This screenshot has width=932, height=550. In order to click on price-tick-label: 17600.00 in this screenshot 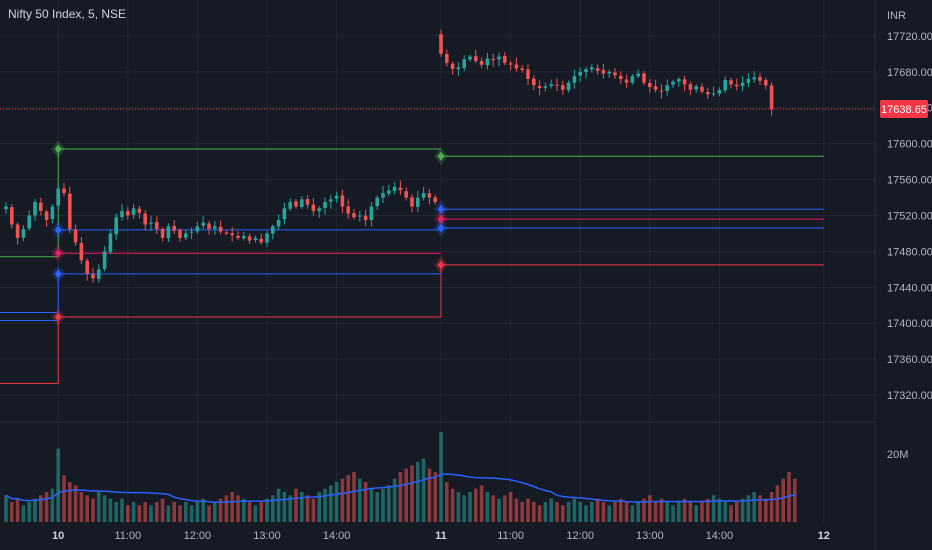, I will do `click(909, 145)`.